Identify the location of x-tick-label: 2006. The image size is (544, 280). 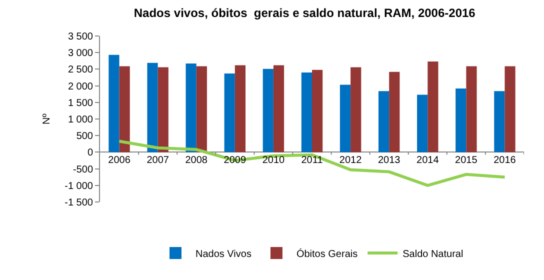
(119, 160).